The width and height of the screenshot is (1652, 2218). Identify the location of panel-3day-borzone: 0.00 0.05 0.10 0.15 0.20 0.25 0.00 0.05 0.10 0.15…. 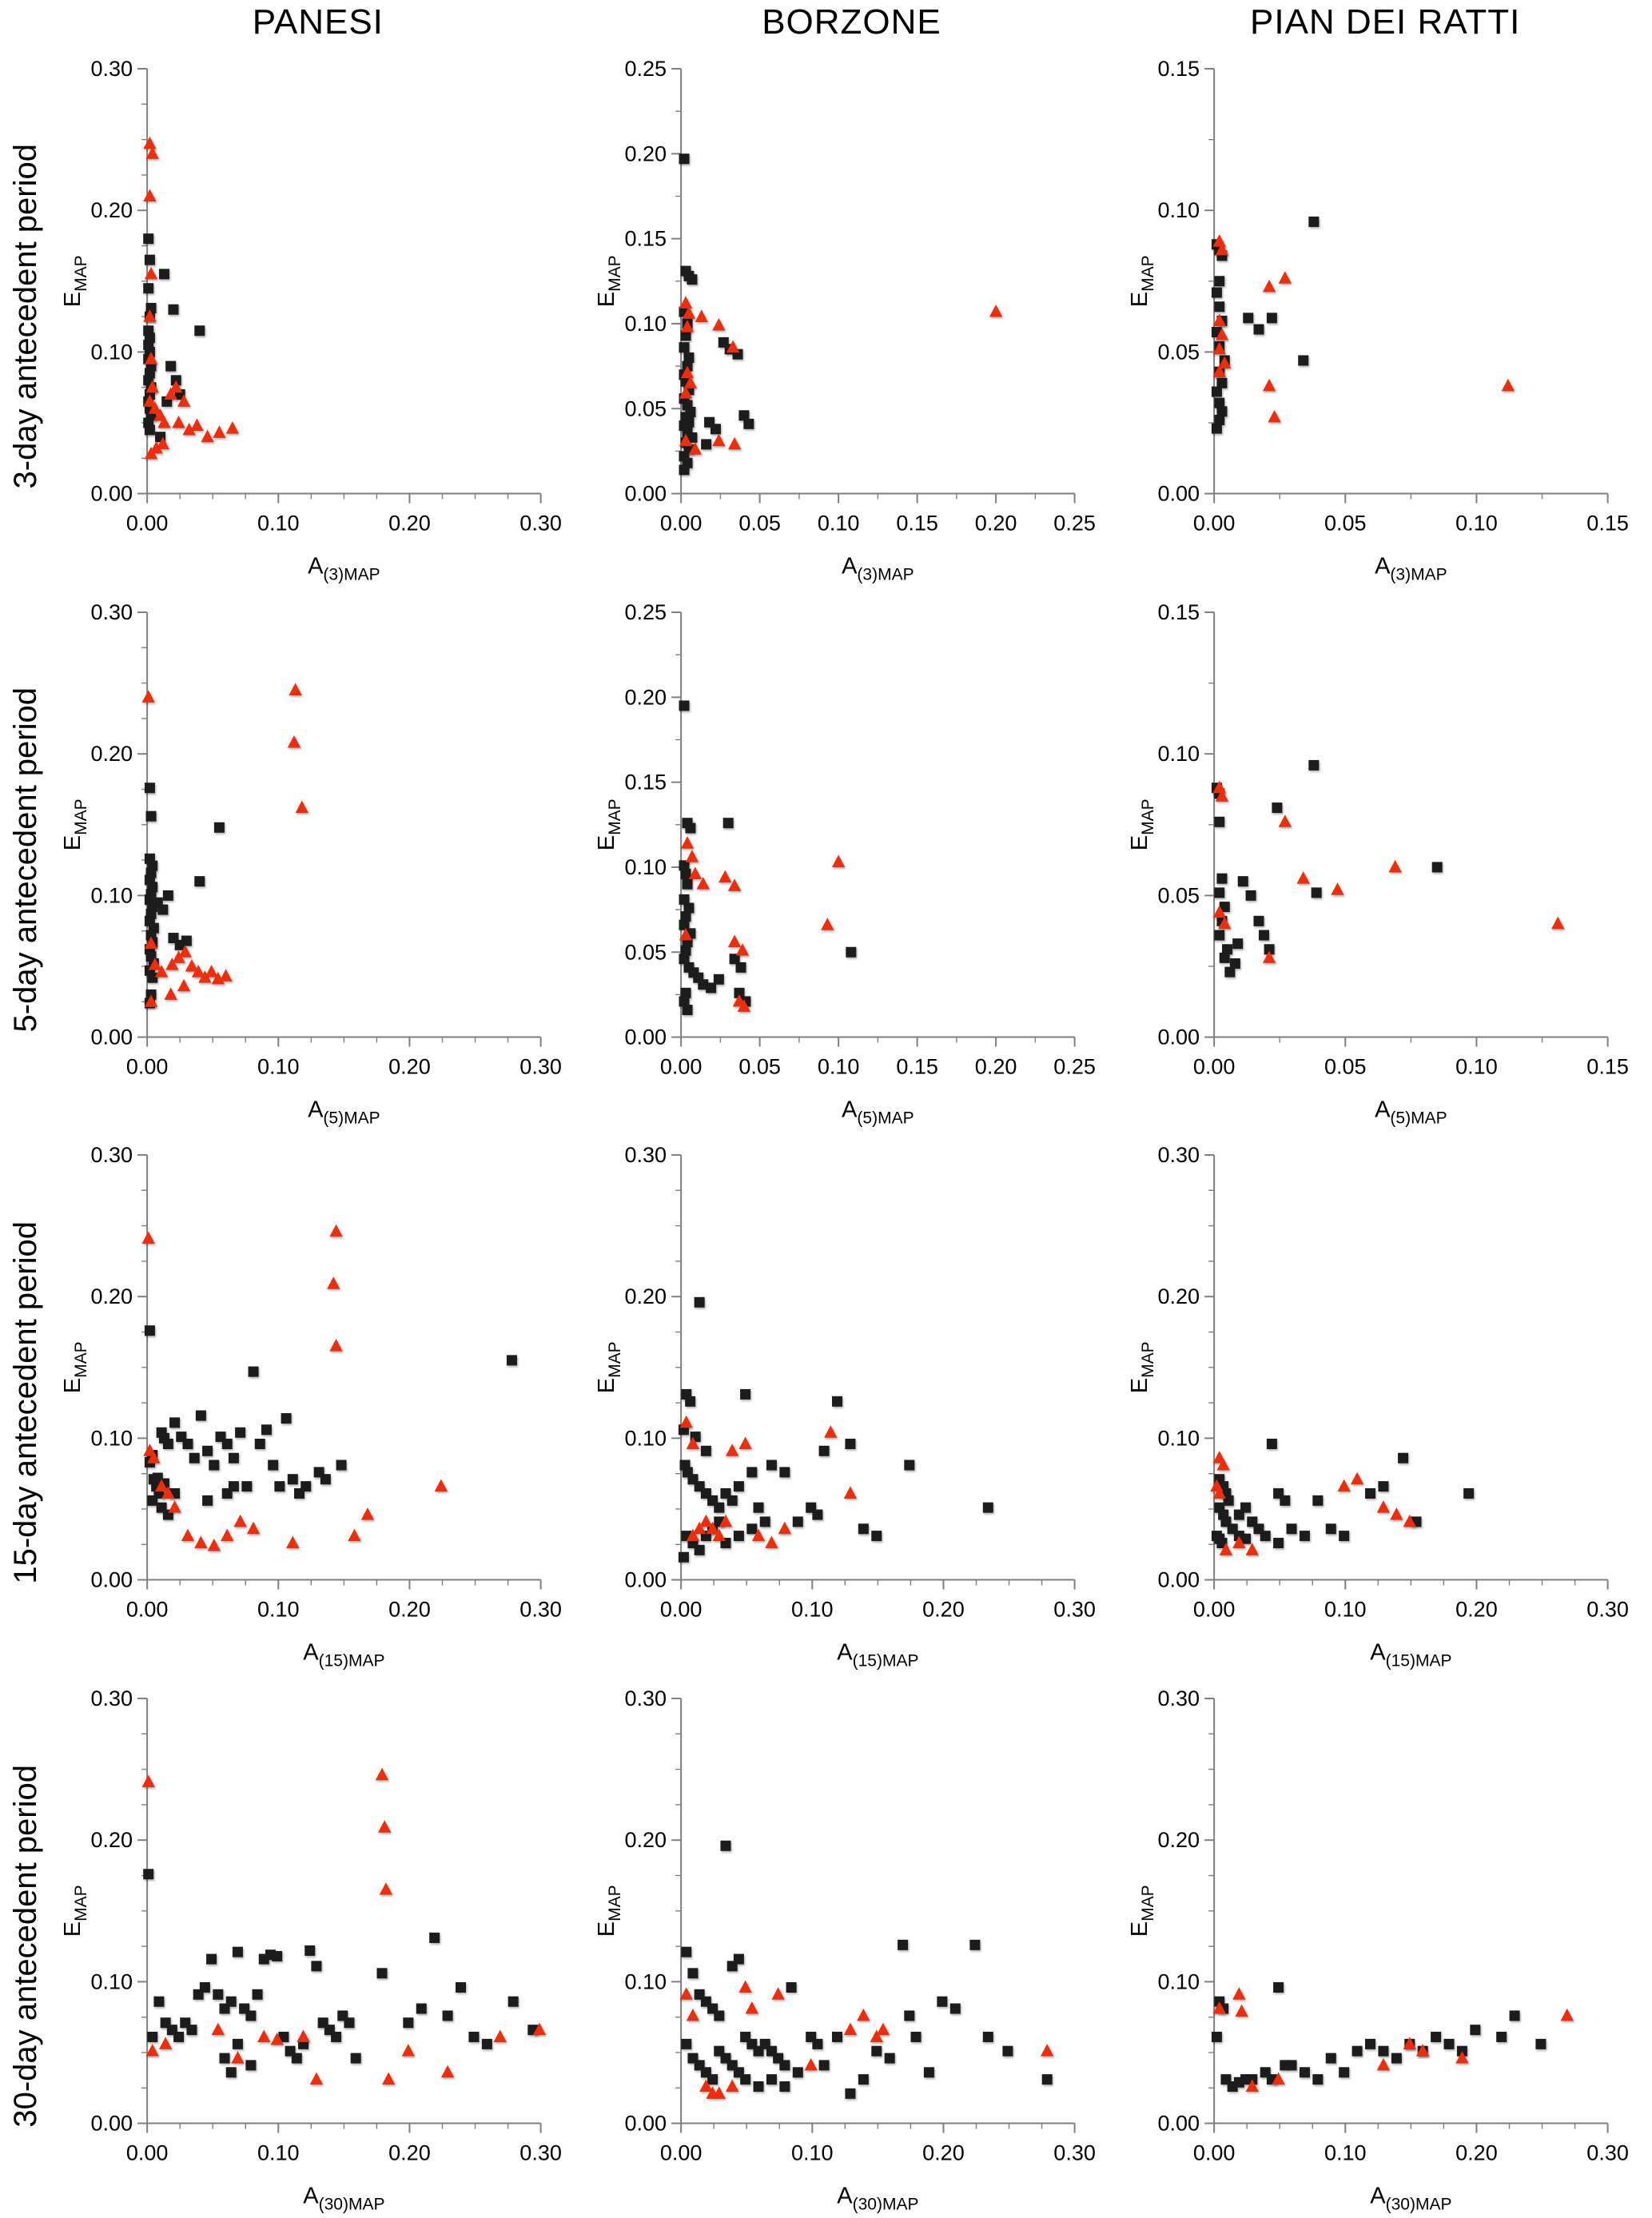
(852, 317).